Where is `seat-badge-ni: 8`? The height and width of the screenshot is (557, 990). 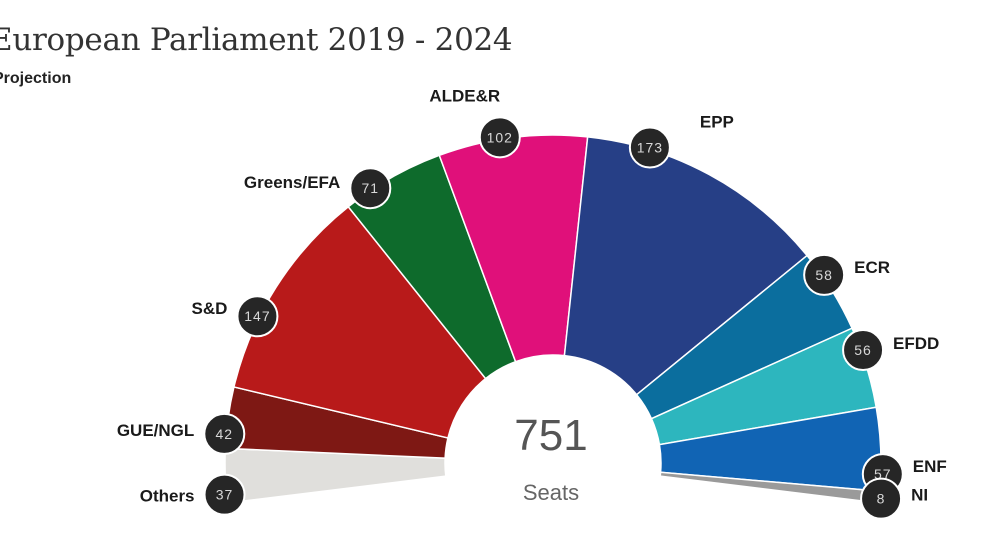
seat-badge-ni: 8 is located at coordinates (881, 498).